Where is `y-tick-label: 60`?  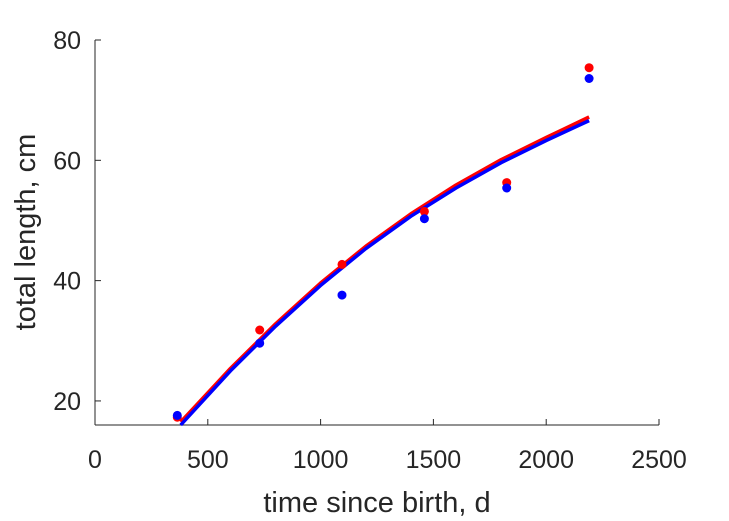 y-tick-label: 60 is located at coordinates (67, 161).